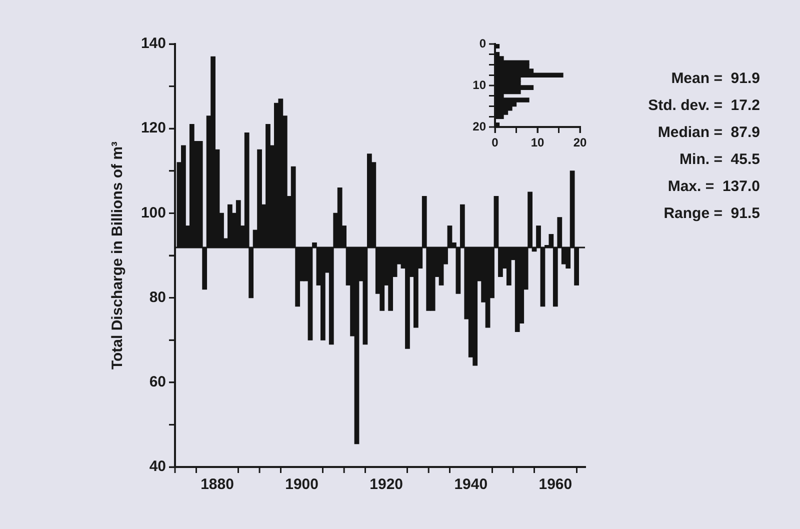 Image resolution: width=800 pixels, height=529 pixels. Describe the element at coordinates (479, 85) in the screenshot. I see `y-tick-label: 10` at that location.